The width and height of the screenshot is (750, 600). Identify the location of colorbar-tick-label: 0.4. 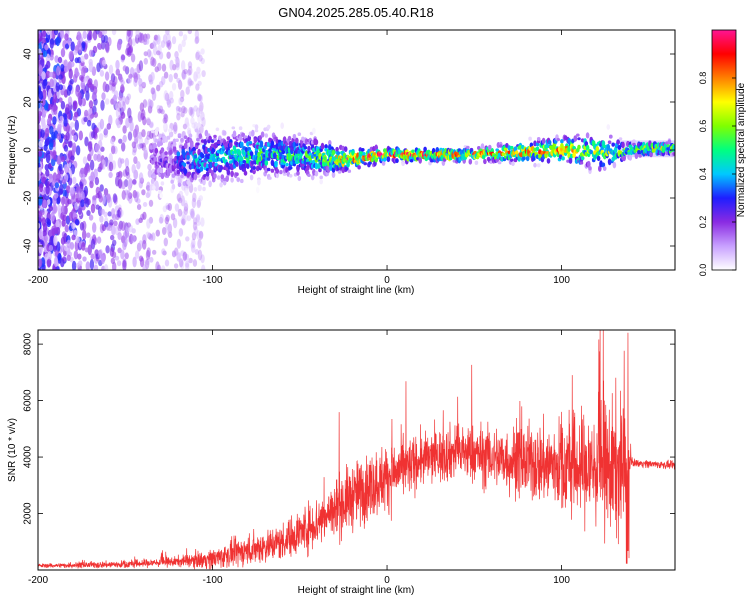
(703, 174).